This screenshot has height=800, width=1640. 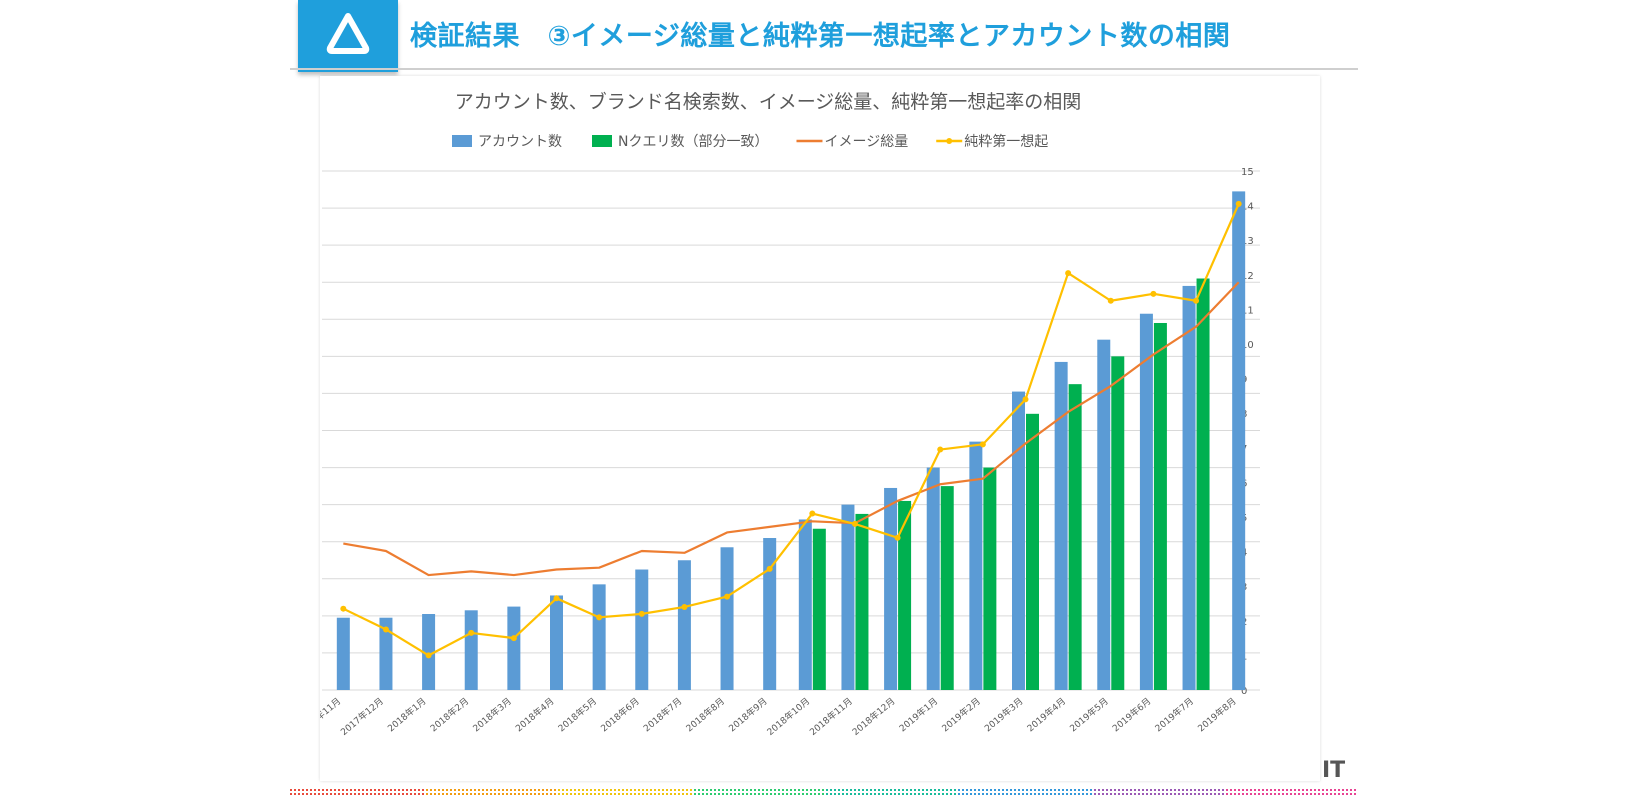 What do you see at coordinates (1247, 276) in the screenshot?
I see `right-tick-label: 12` at bounding box center [1247, 276].